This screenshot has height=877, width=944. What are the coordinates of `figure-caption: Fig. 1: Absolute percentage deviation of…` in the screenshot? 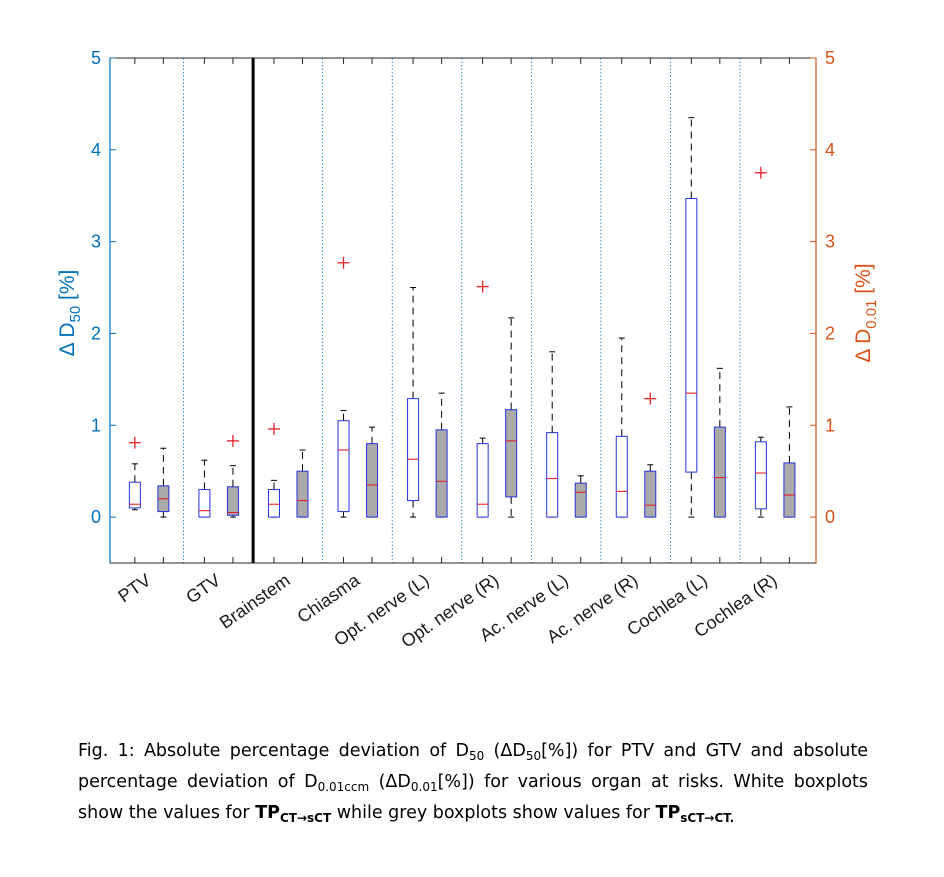 It's located at (473, 783).